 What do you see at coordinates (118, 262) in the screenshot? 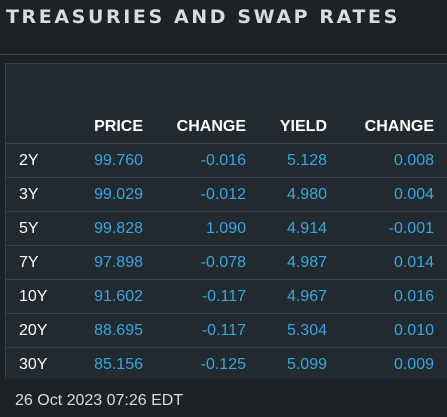
I see `price-cell: 97.898` at bounding box center [118, 262].